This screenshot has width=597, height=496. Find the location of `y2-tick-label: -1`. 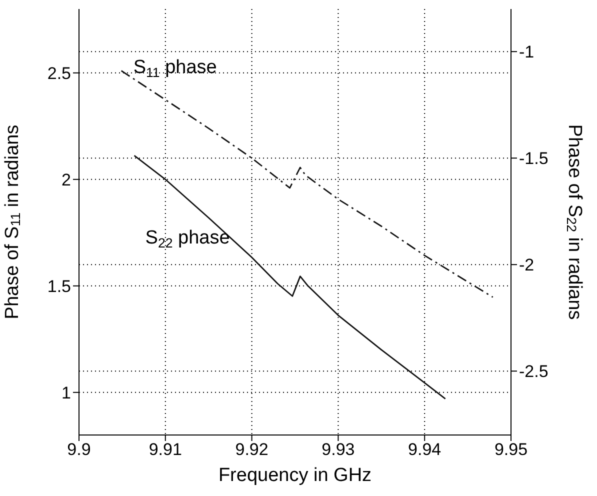

y2-tick-label: -1 is located at coordinates (526, 52).